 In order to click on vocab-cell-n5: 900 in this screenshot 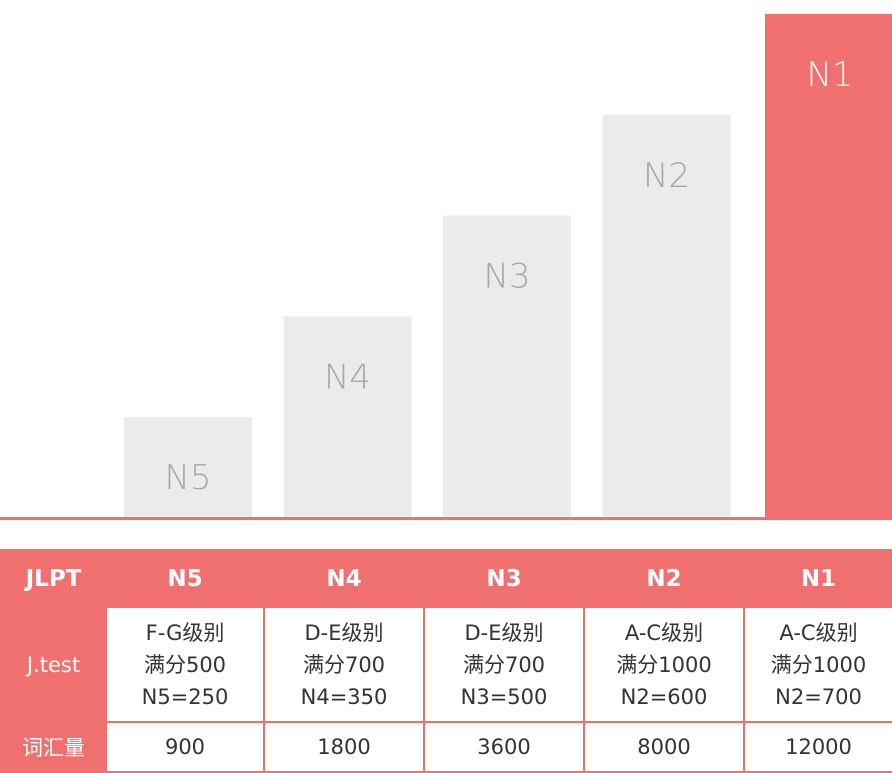, I will do `click(185, 747)`.